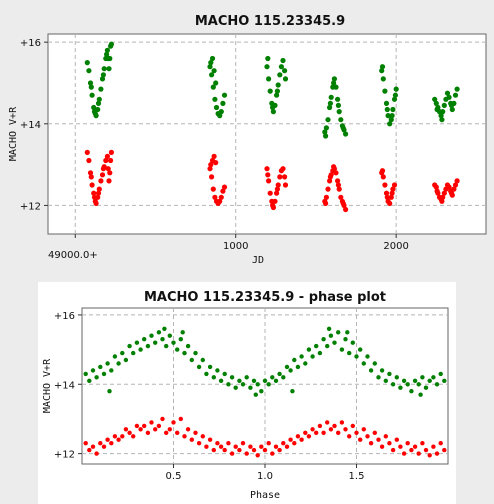 This screenshot has height=504, width=494. I want to click on x-tick-label: 2000, so click(395, 246).